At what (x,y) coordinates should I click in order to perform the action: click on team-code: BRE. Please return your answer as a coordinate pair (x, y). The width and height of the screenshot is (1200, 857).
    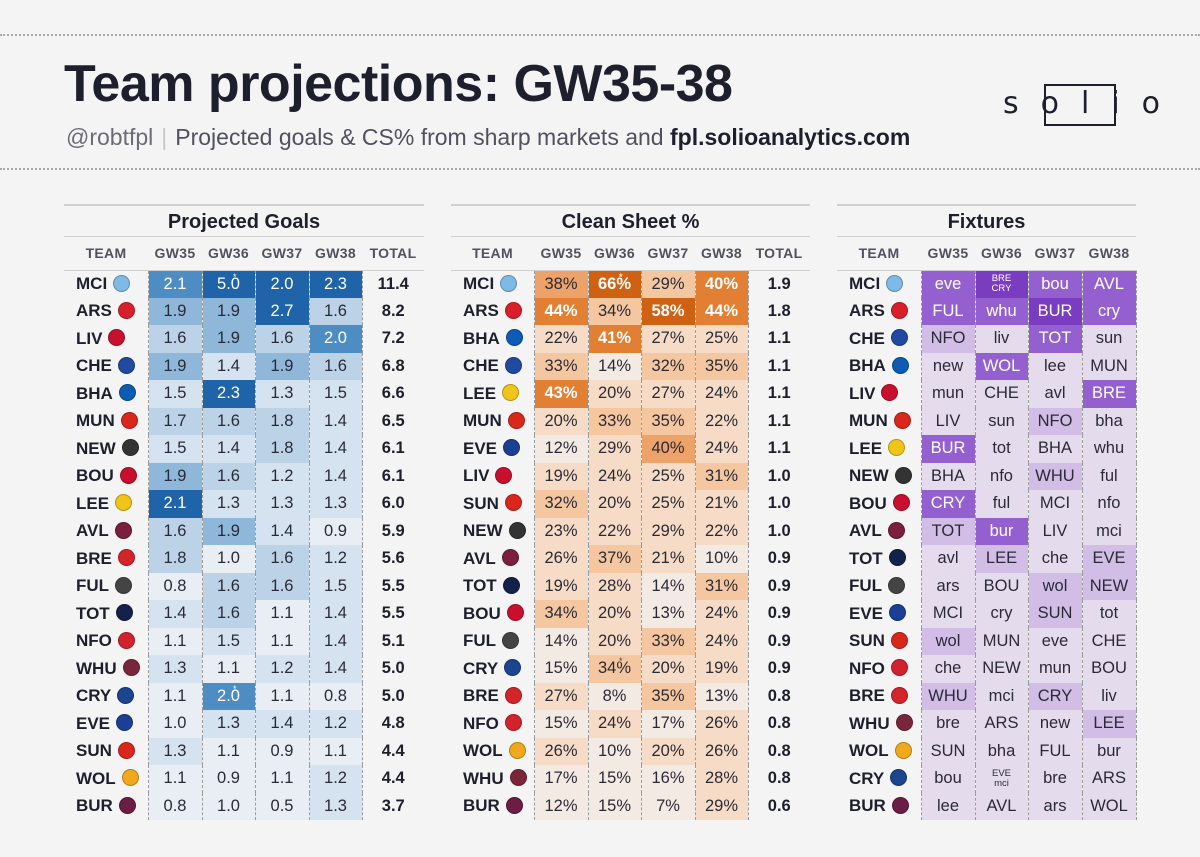
    Looking at the image, I should click on (481, 696).